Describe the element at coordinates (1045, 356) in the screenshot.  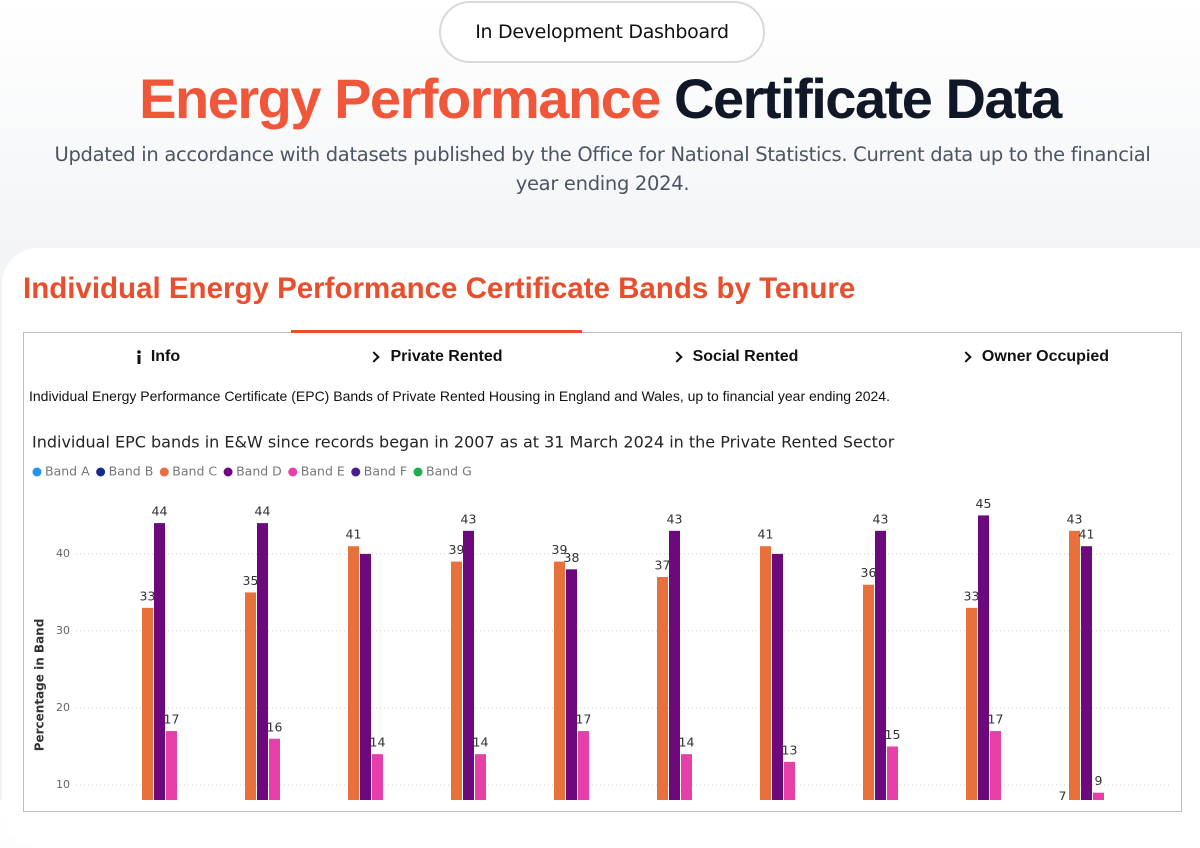
I see `tab-label: Owner Occupied` at that location.